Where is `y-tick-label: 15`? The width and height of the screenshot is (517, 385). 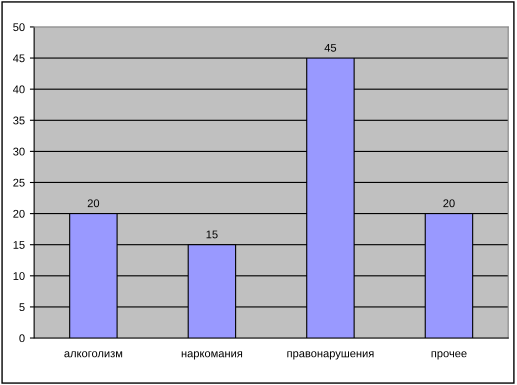
y-tick-label: 15 is located at coordinates (19, 245).